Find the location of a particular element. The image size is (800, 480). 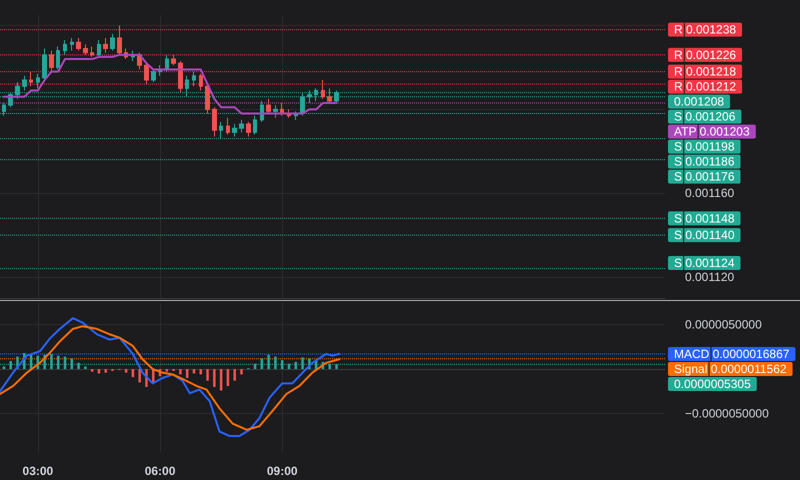

ref-line-label: S 0.001206 is located at coordinates (705, 117).